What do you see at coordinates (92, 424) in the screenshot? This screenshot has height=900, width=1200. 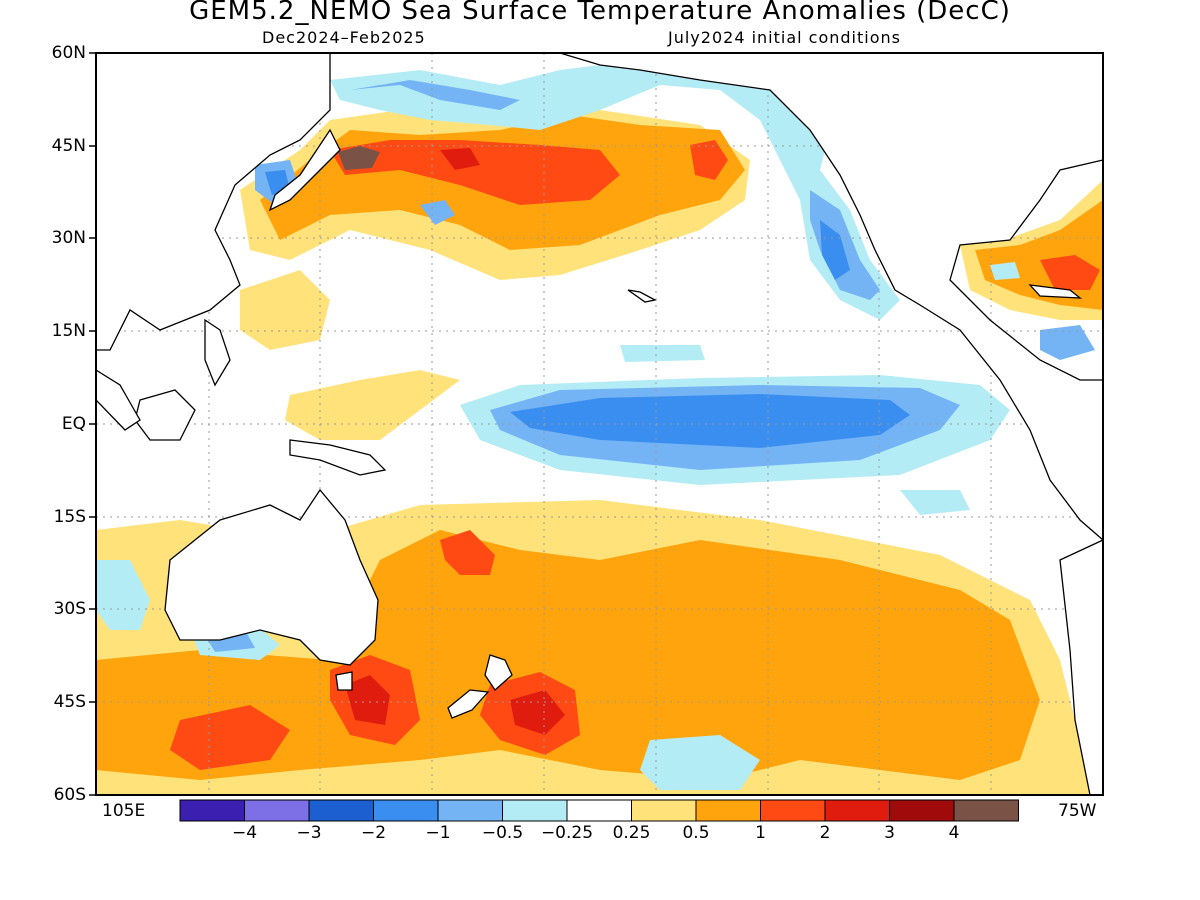 I see `lat-ticks` at bounding box center [92, 424].